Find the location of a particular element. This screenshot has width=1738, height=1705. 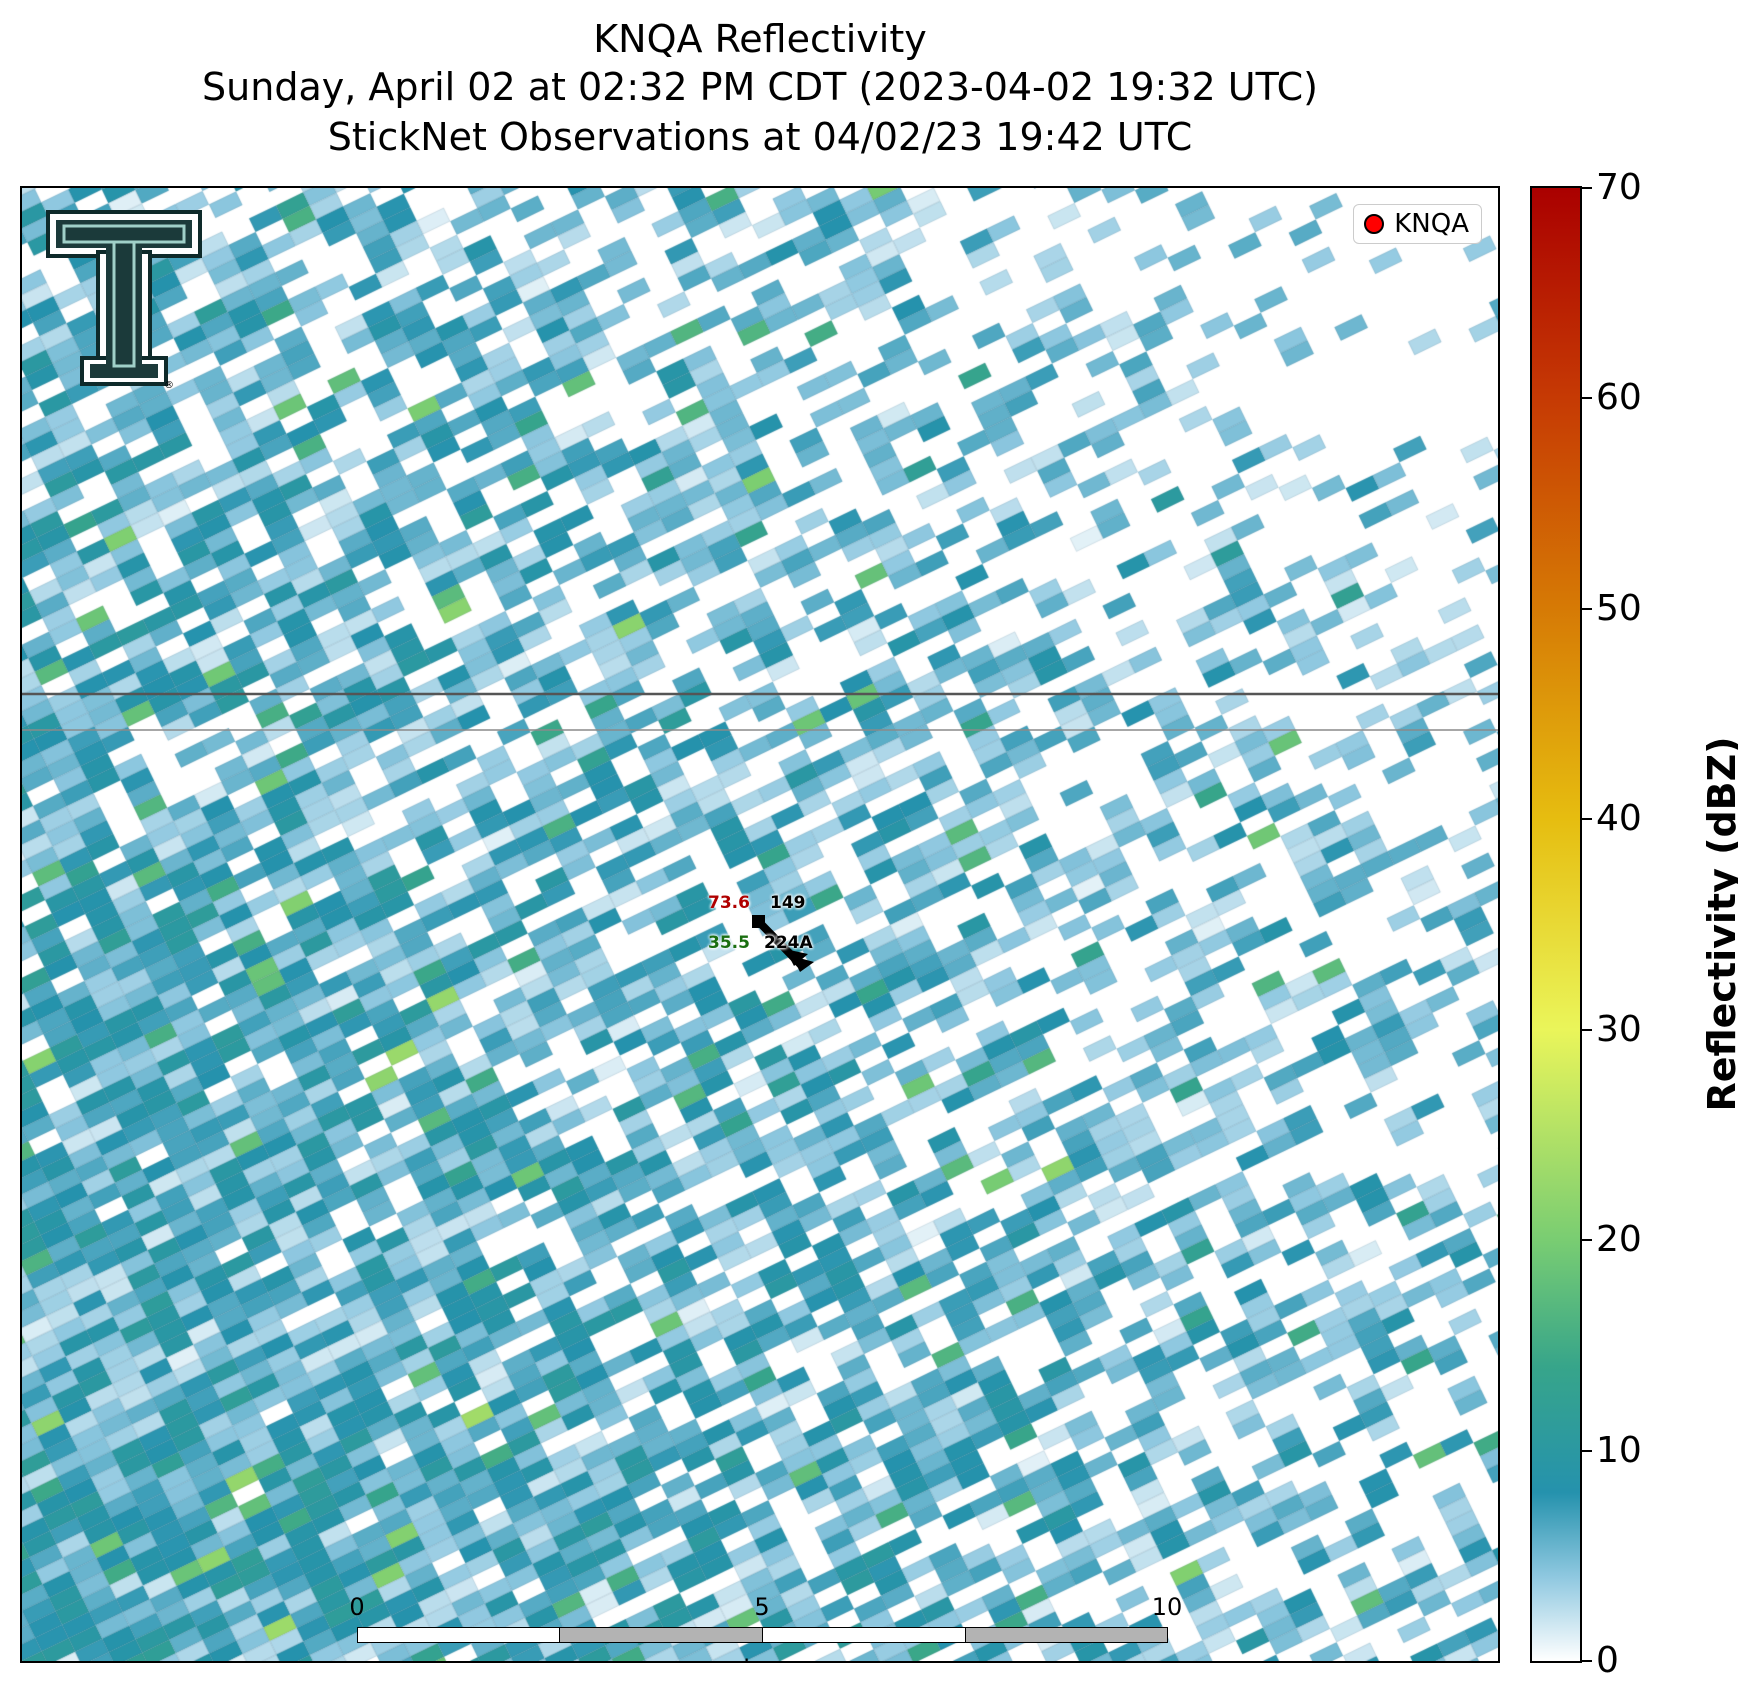

station-temperature: 73.6 is located at coordinates (729, 903).